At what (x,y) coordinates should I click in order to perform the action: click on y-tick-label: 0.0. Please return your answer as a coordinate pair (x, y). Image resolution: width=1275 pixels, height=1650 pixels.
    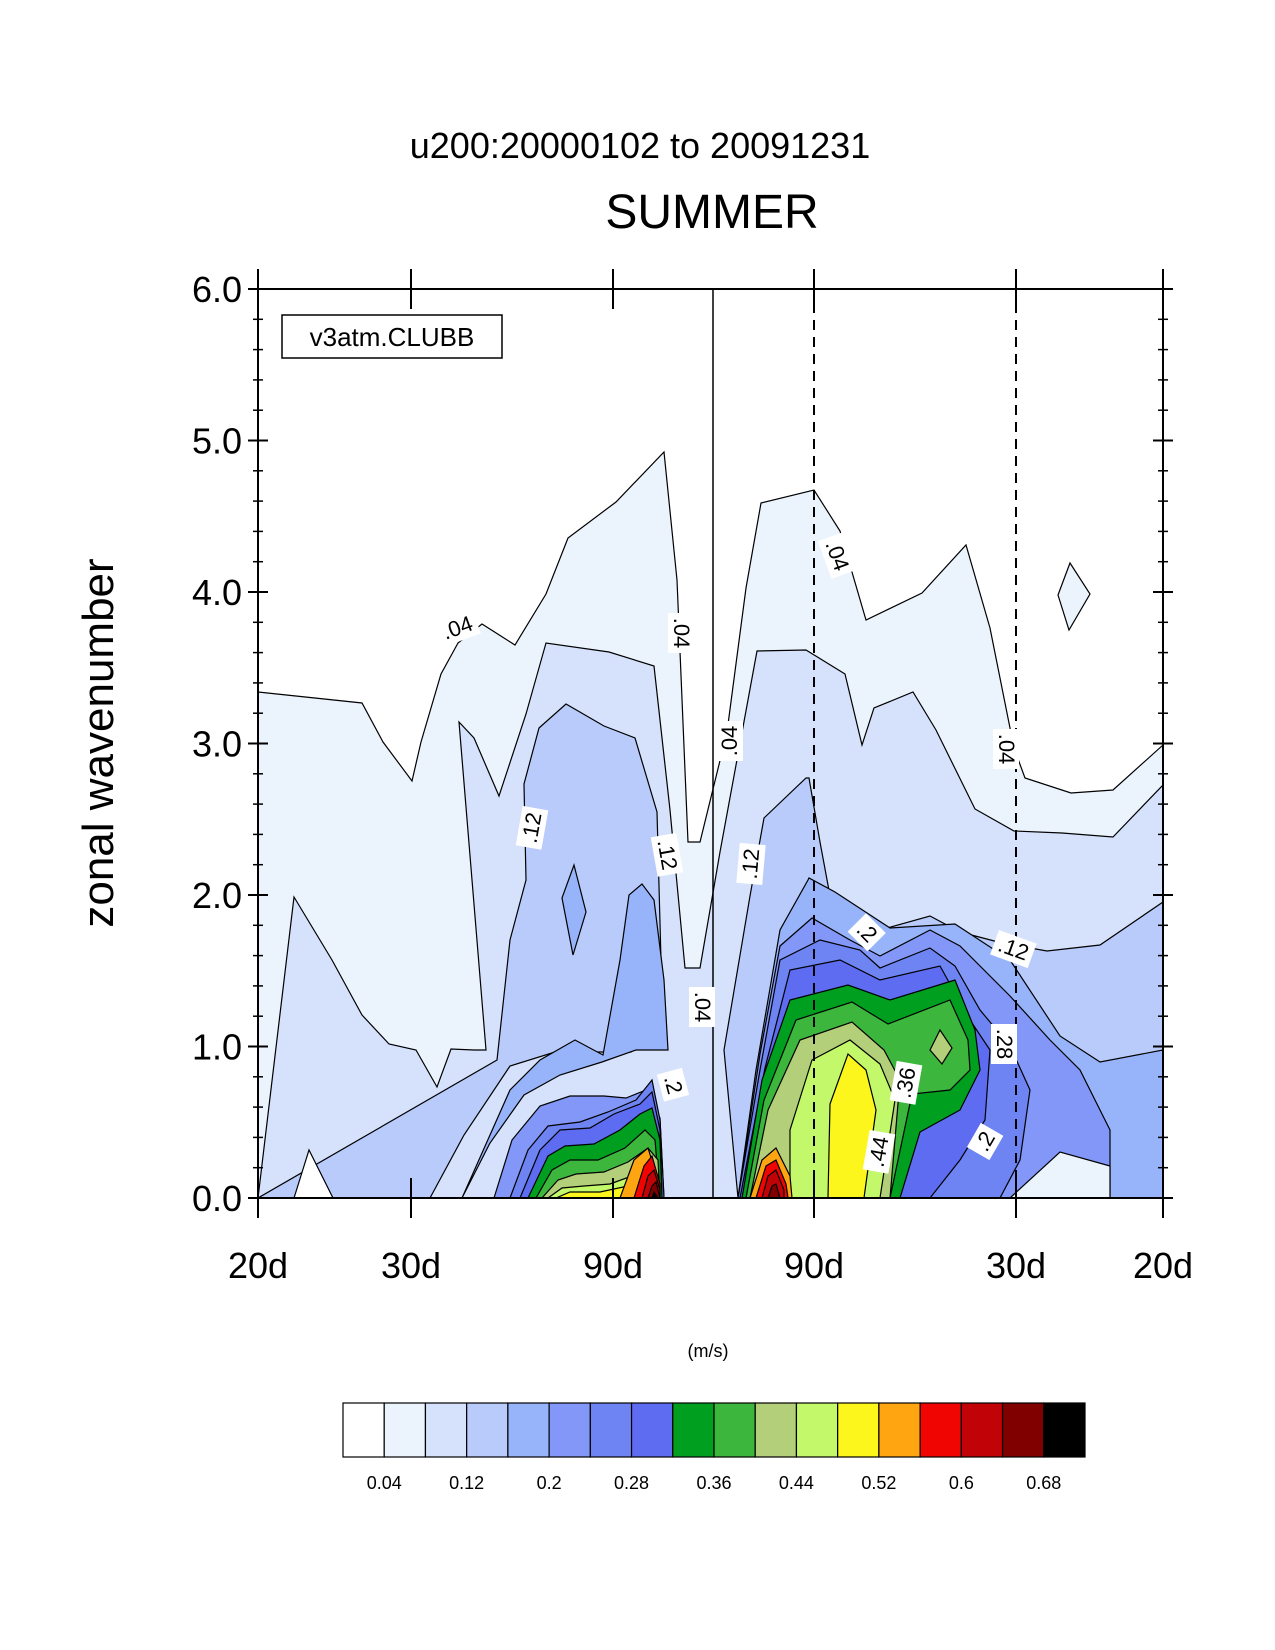
    Looking at the image, I should click on (217, 1198).